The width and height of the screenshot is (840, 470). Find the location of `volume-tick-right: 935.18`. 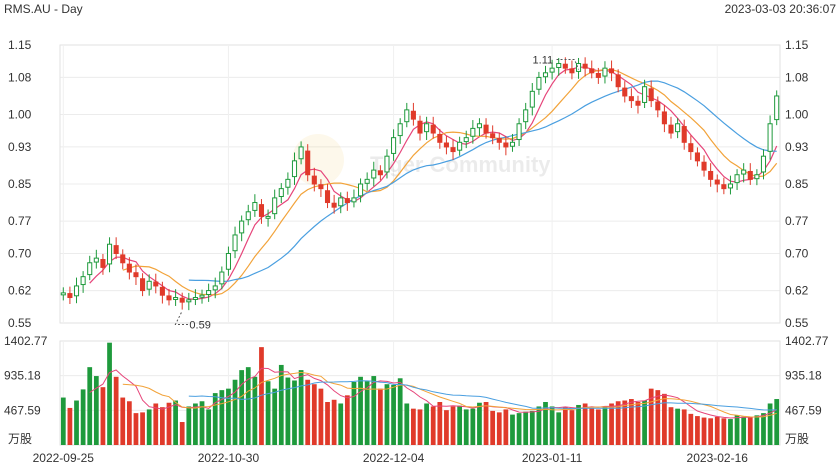

volume-tick-right: 935.18 is located at coordinates (803, 376).